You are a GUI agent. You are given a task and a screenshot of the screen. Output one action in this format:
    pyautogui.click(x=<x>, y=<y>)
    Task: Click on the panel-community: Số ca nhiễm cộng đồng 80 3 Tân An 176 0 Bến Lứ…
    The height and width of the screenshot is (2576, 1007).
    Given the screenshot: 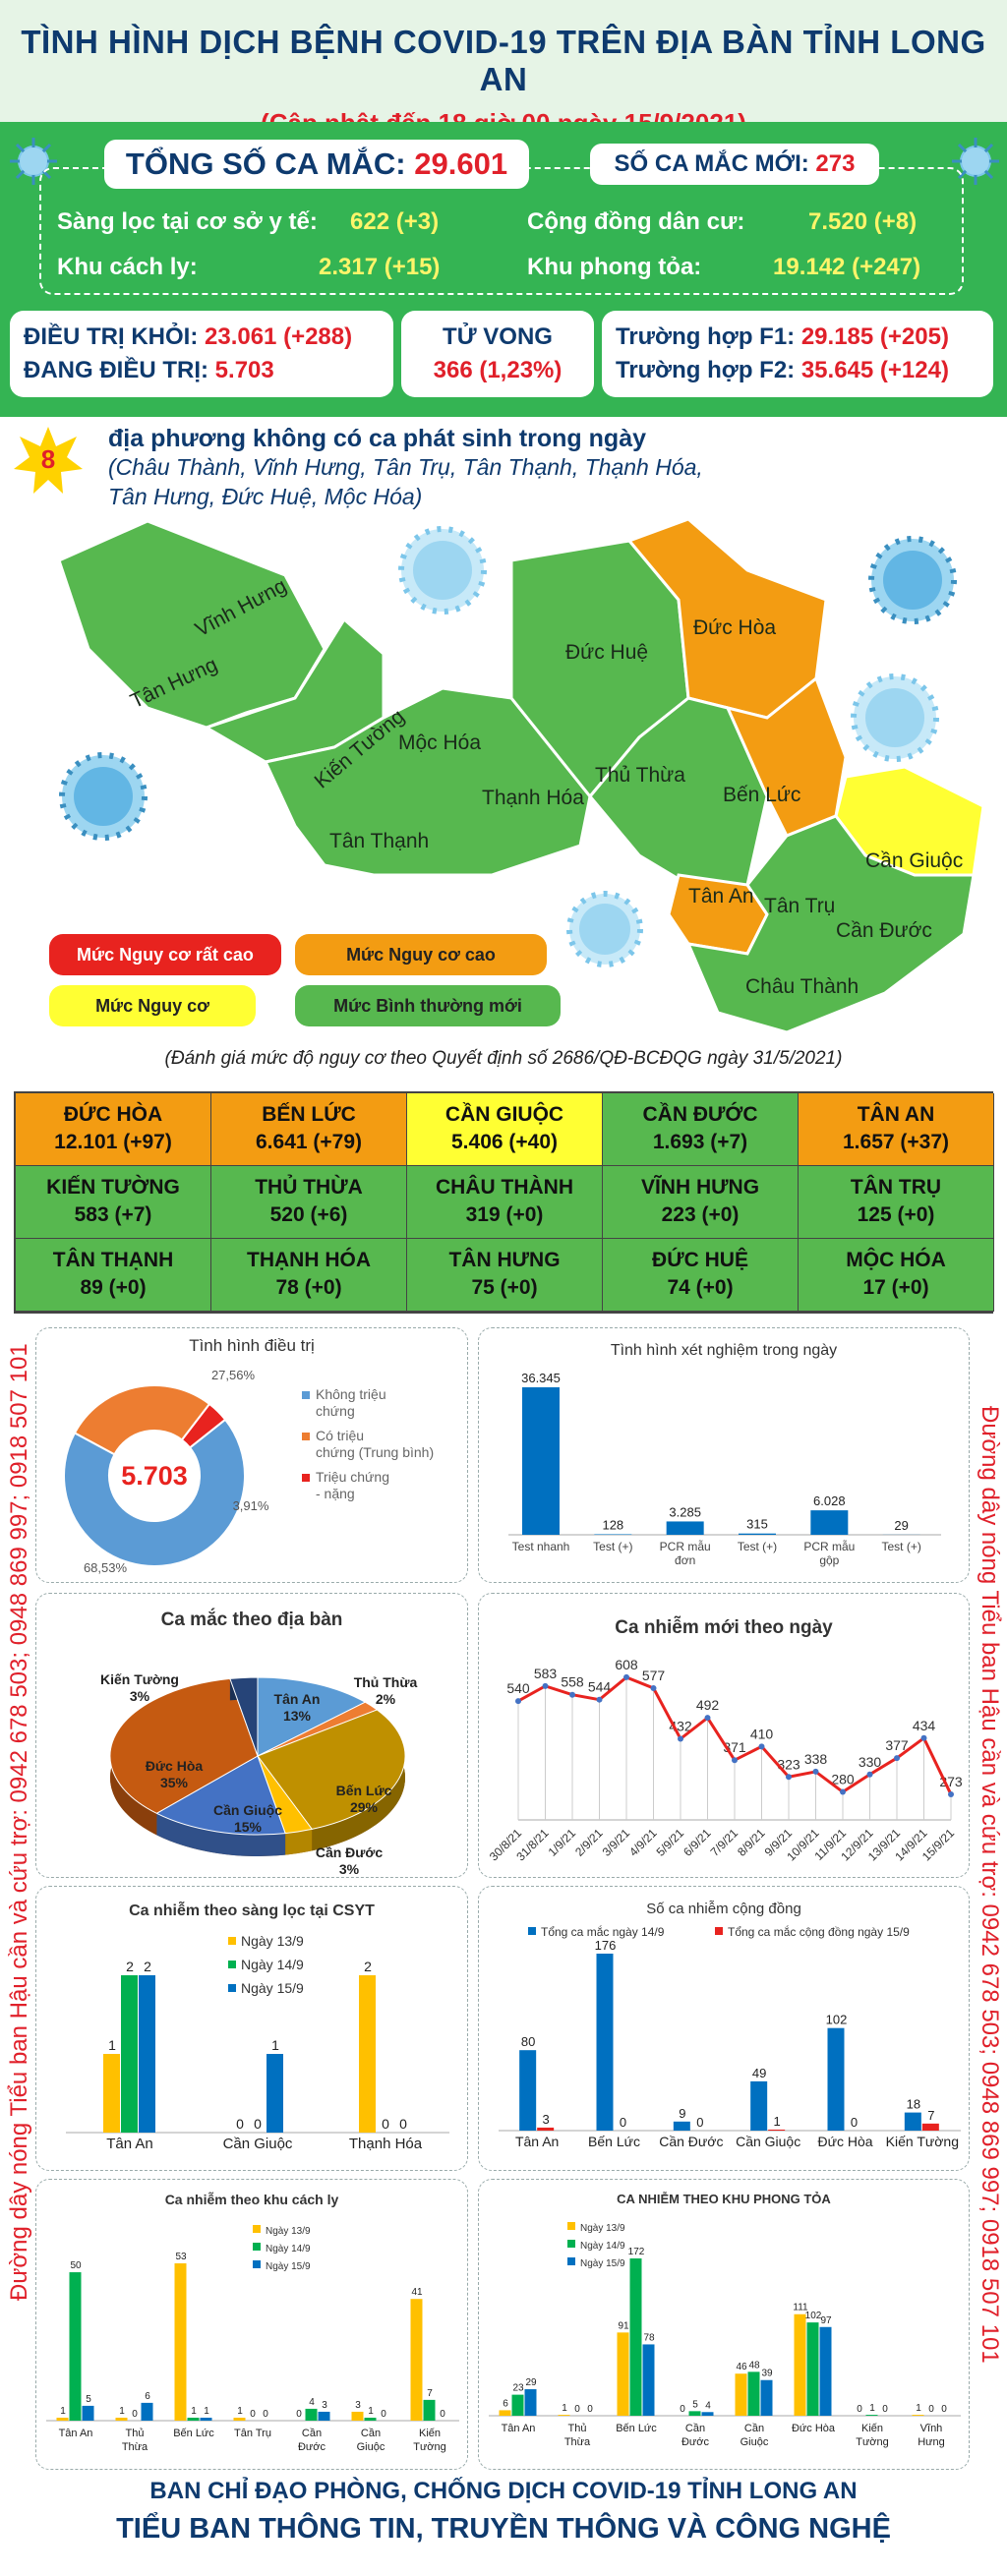 What is the action you would take?
    pyautogui.click(x=724, y=2028)
    